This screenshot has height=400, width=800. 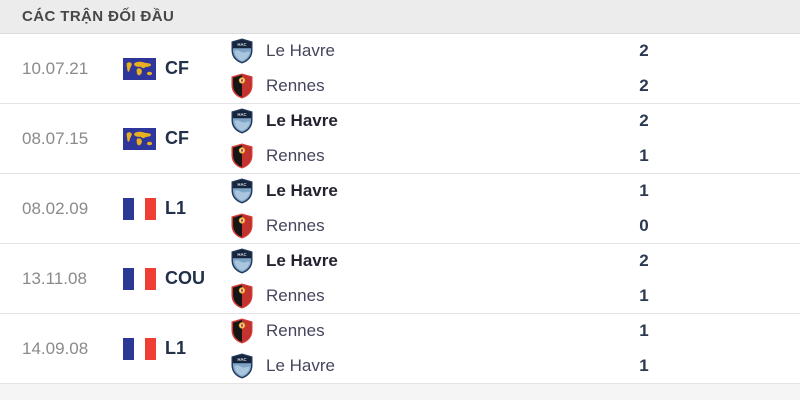 I want to click on match-date: 14.09.08, so click(x=55, y=348).